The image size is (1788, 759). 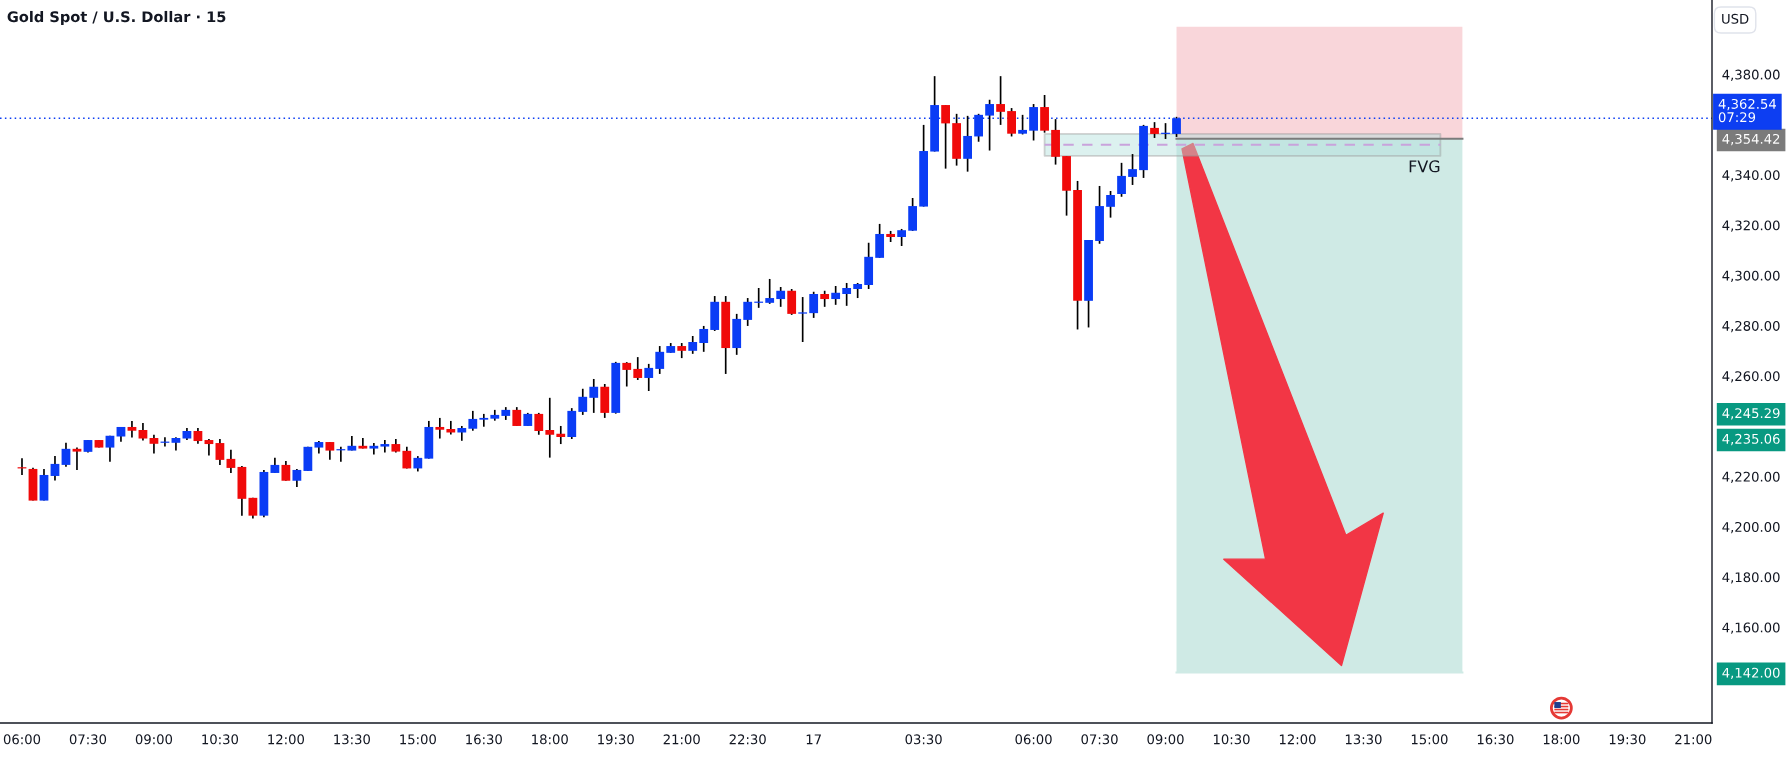 What do you see at coordinates (1751, 75) in the screenshot?
I see `y-tick-label: 4,380.00` at bounding box center [1751, 75].